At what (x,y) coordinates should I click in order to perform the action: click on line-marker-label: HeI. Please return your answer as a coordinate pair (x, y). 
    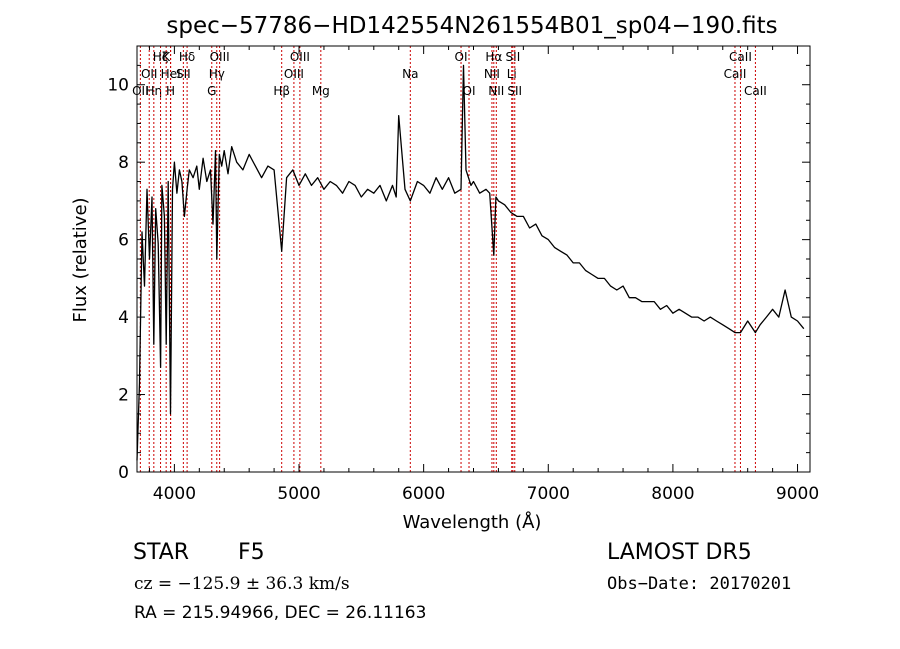
    Looking at the image, I should click on (171, 74).